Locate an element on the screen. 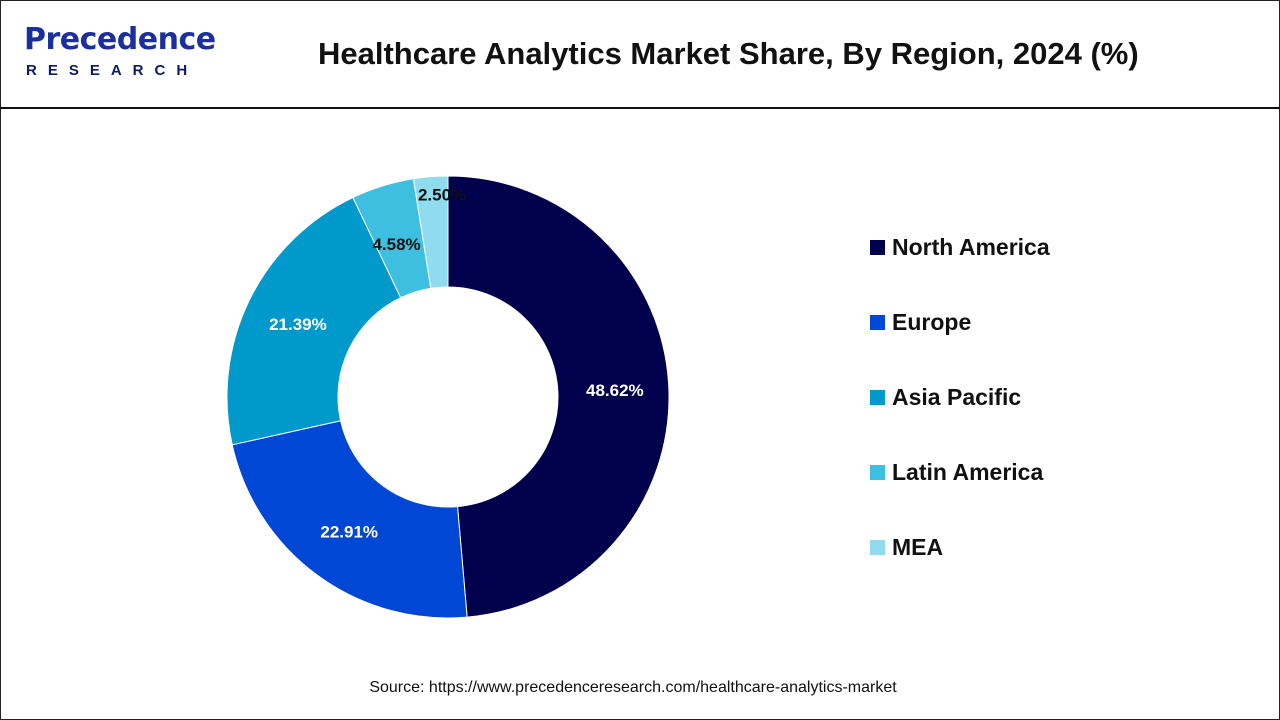 Image resolution: width=1280 pixels, height=720 pixels. slice-mea is located at coordinates (430, 232).